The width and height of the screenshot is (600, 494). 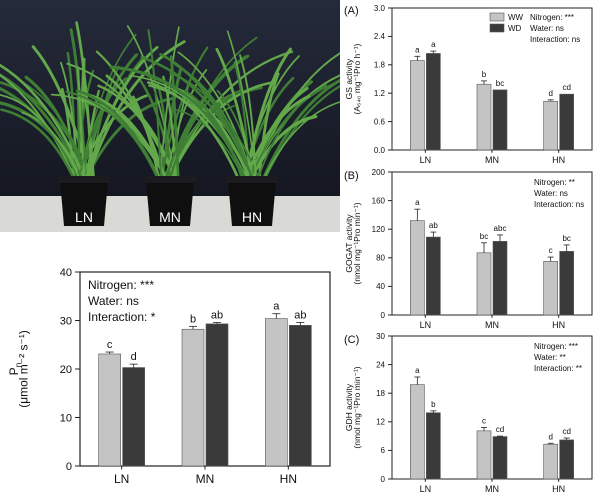 What do you see at coordinates (170, 201) in the screenshot?
I see `pot-MN: MN` at bounding box center [170, 201].